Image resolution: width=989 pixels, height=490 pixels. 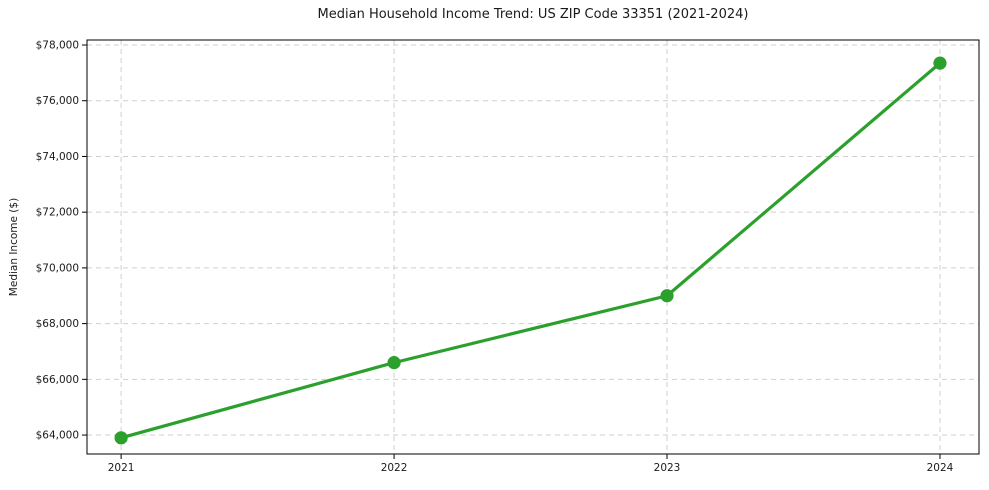 I want to click on y-axis-label: Median Income ($), so click(x=14, y=247).